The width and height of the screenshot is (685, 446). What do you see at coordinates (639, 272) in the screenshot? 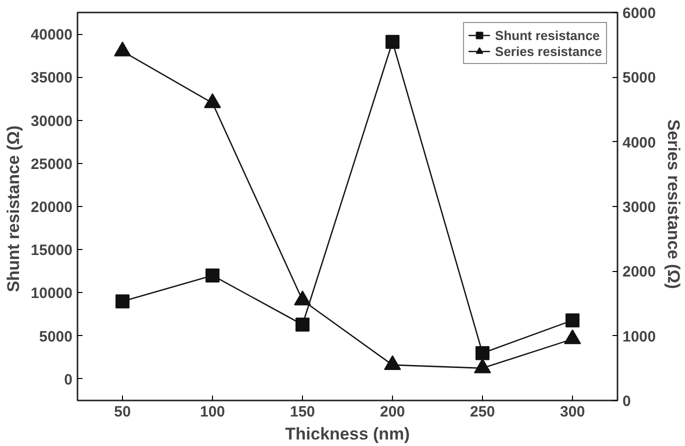
I see `y2-tick-label: 2000` at bounding box center [639, 272].